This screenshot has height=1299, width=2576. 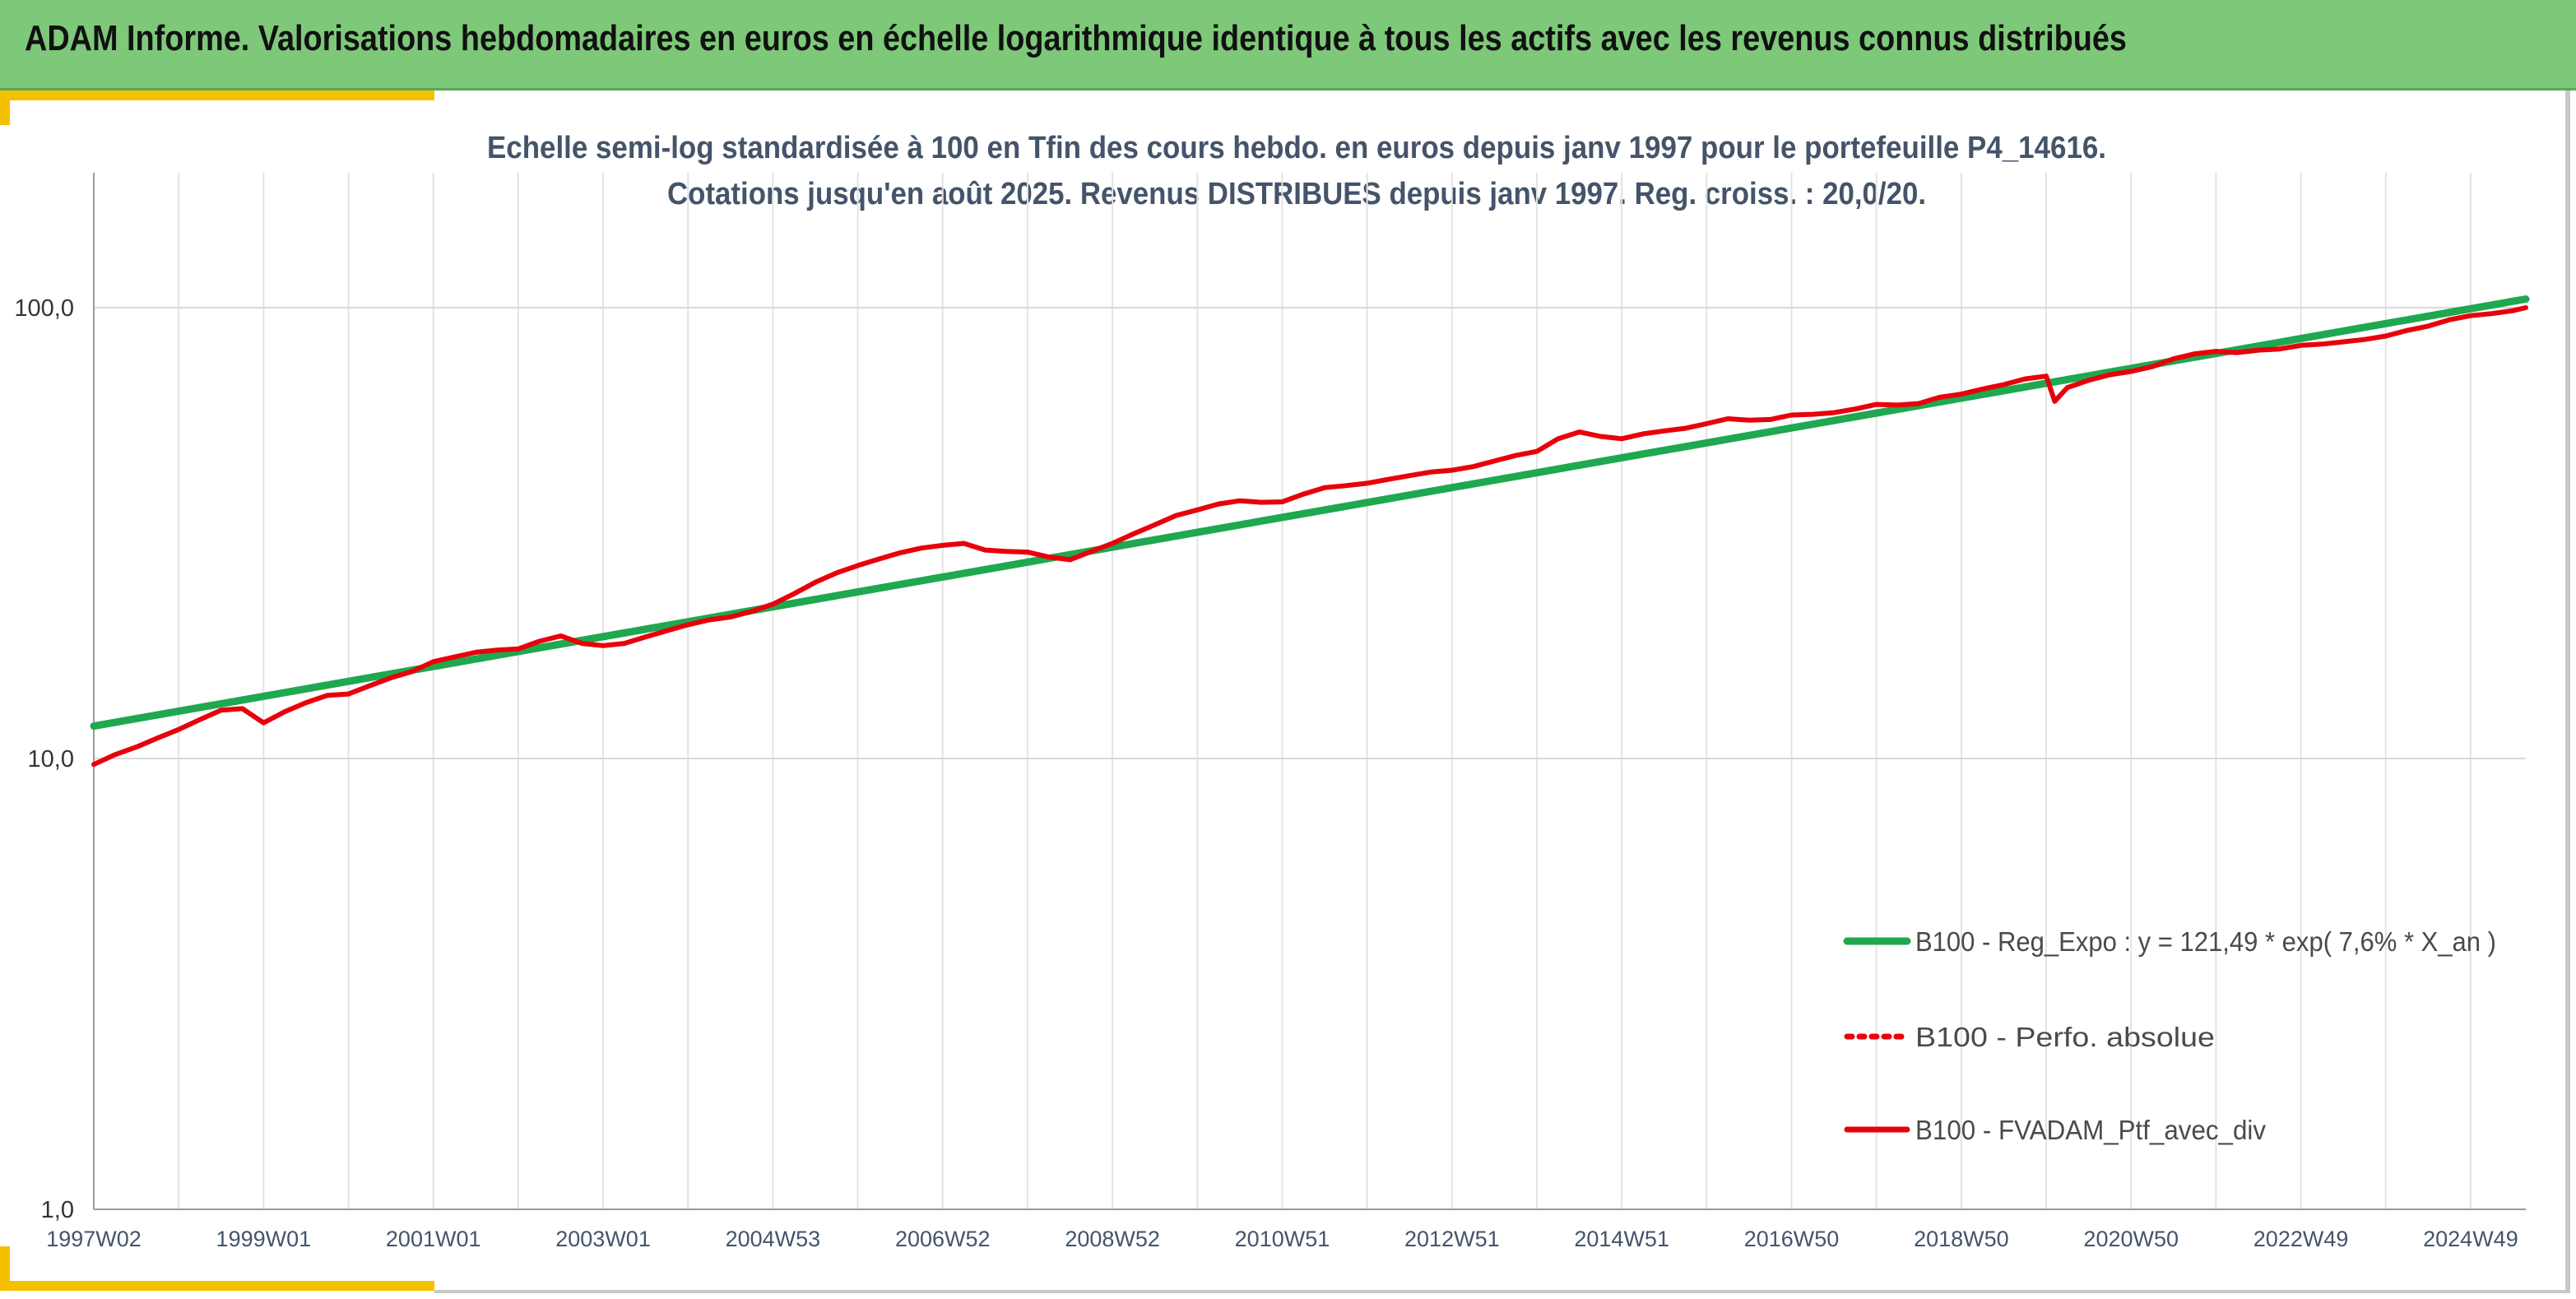 What do you see at coordinates (2065, 1037) in the screenshot?
I see `legend-label-perfo-absolue: B100 - Perfo. absolue` at bounding box center [2065, 1037].